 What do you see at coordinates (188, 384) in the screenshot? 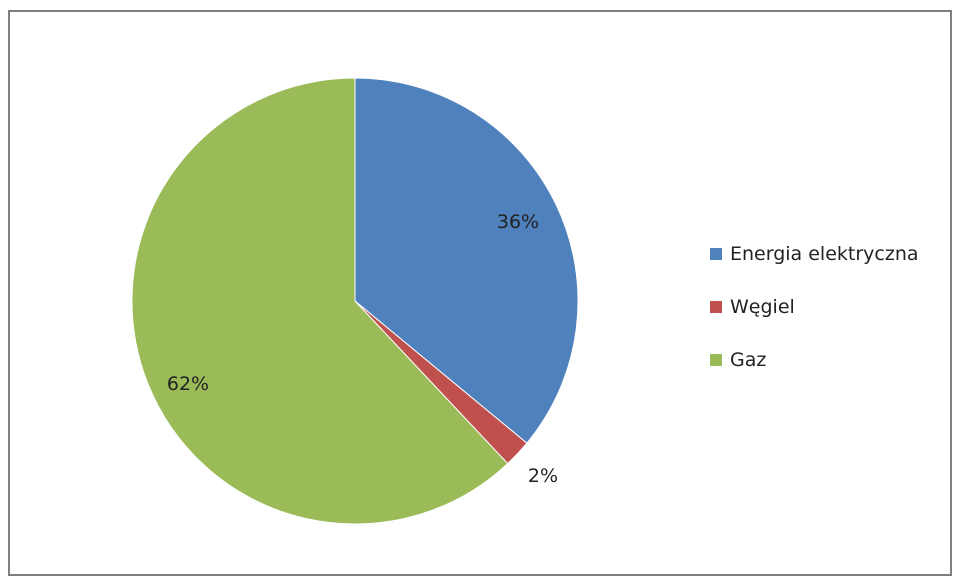
I see `slice-data-label: 62%` at bounding box center [188, 384].